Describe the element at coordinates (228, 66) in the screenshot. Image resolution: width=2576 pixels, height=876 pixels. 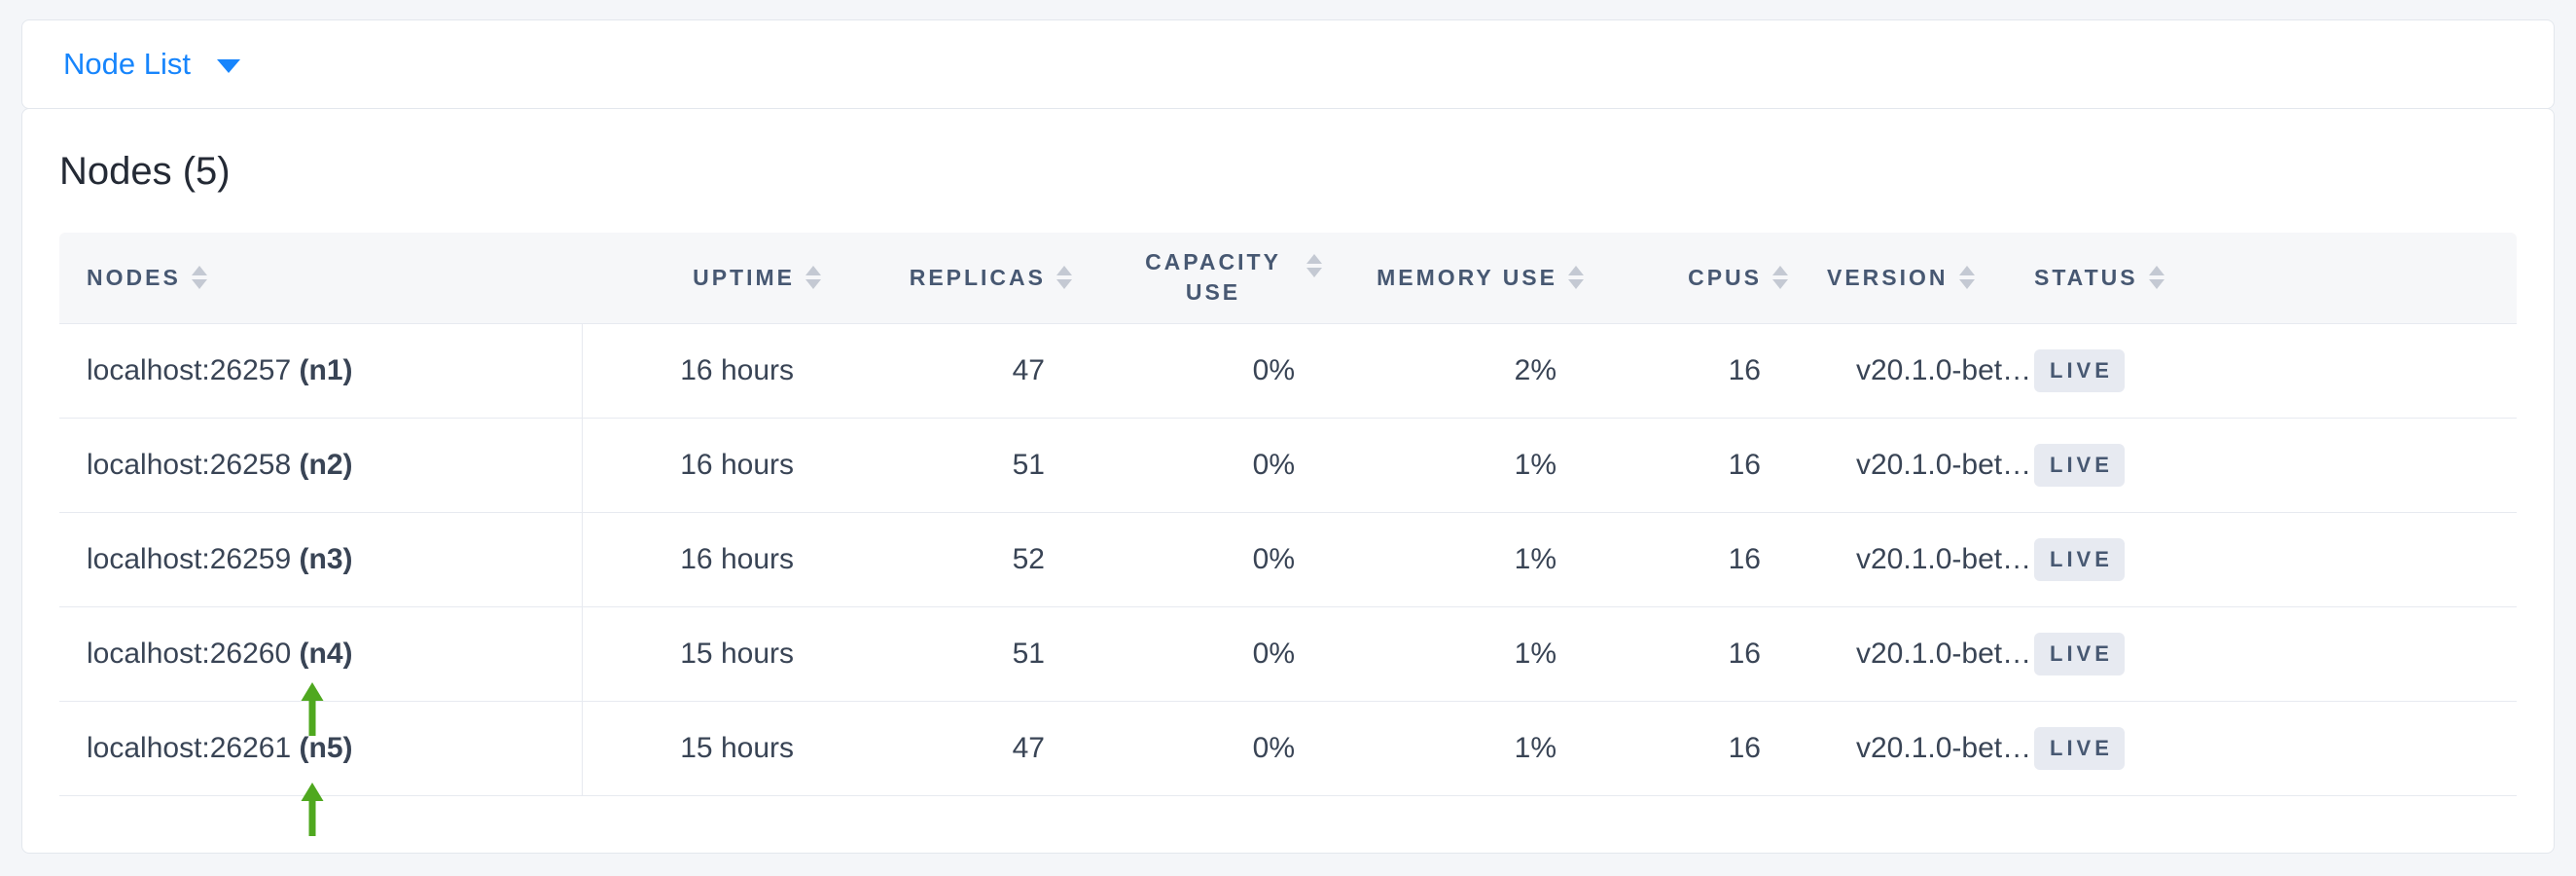
I see `caret-down-icon` at that location.